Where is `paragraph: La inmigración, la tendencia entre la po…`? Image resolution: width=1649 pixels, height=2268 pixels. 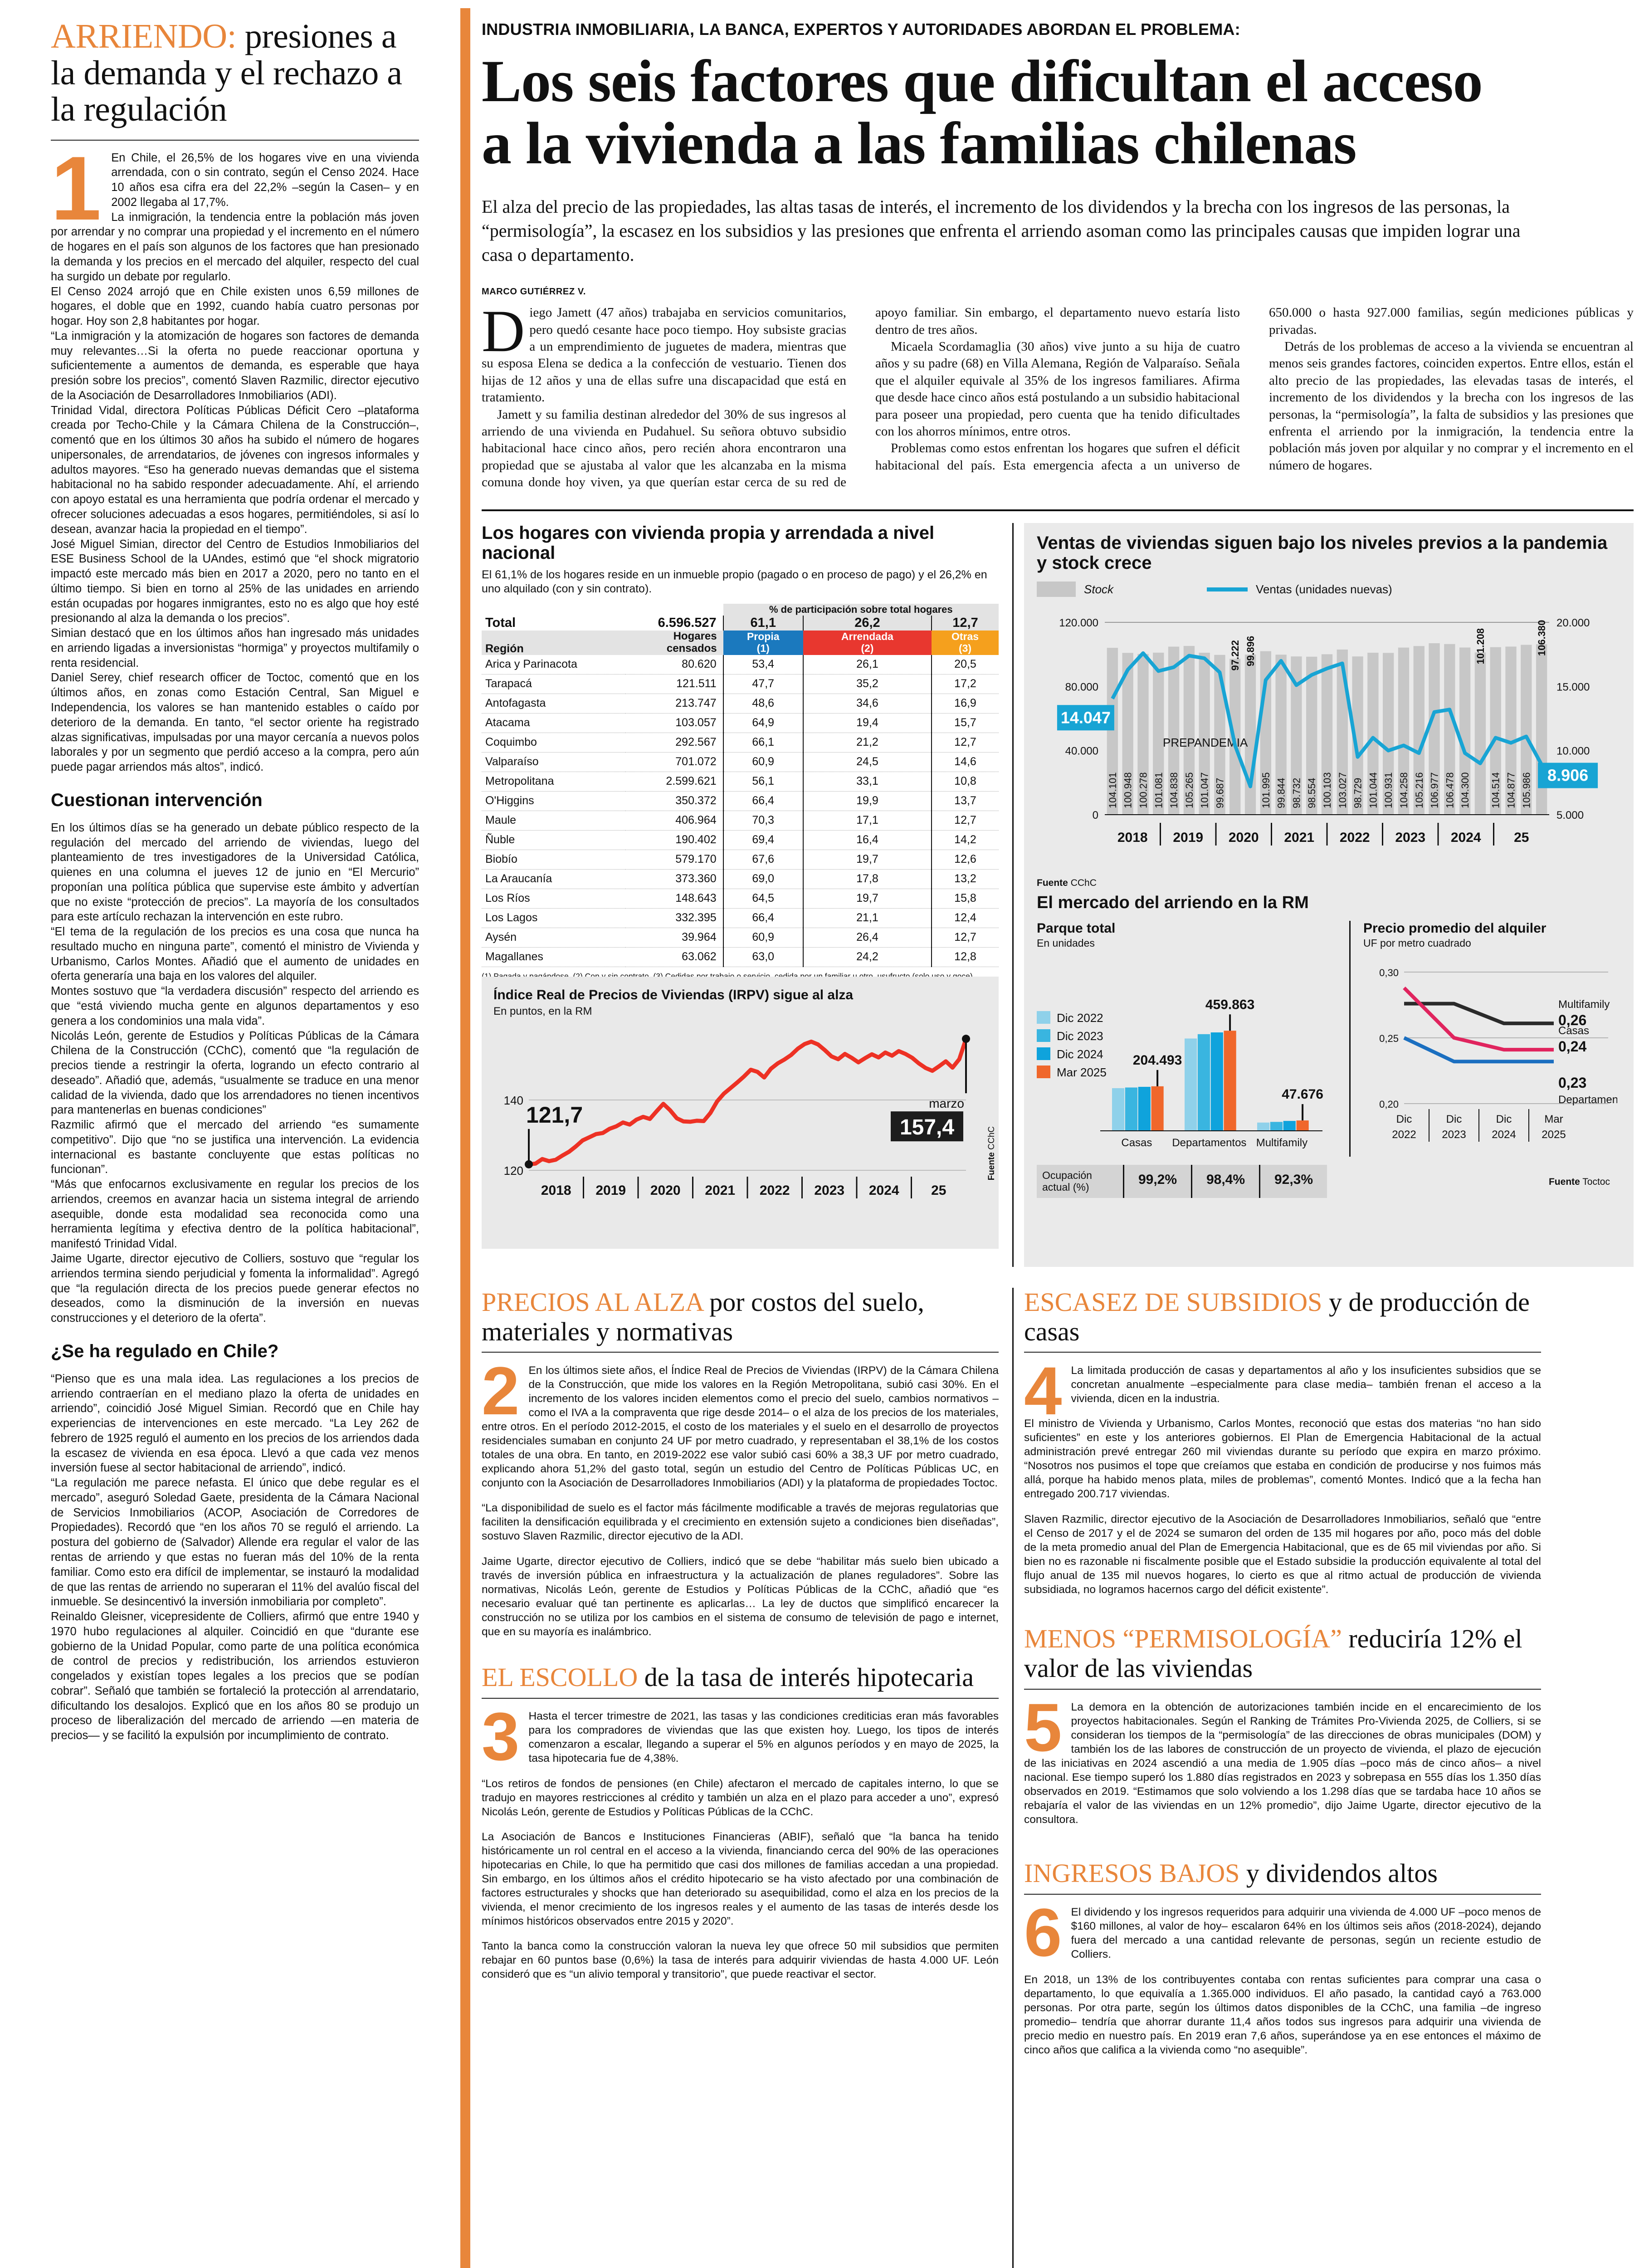
paragraph: La inmigración, la tendencia entre la po… is located at coordinates (235, 247).